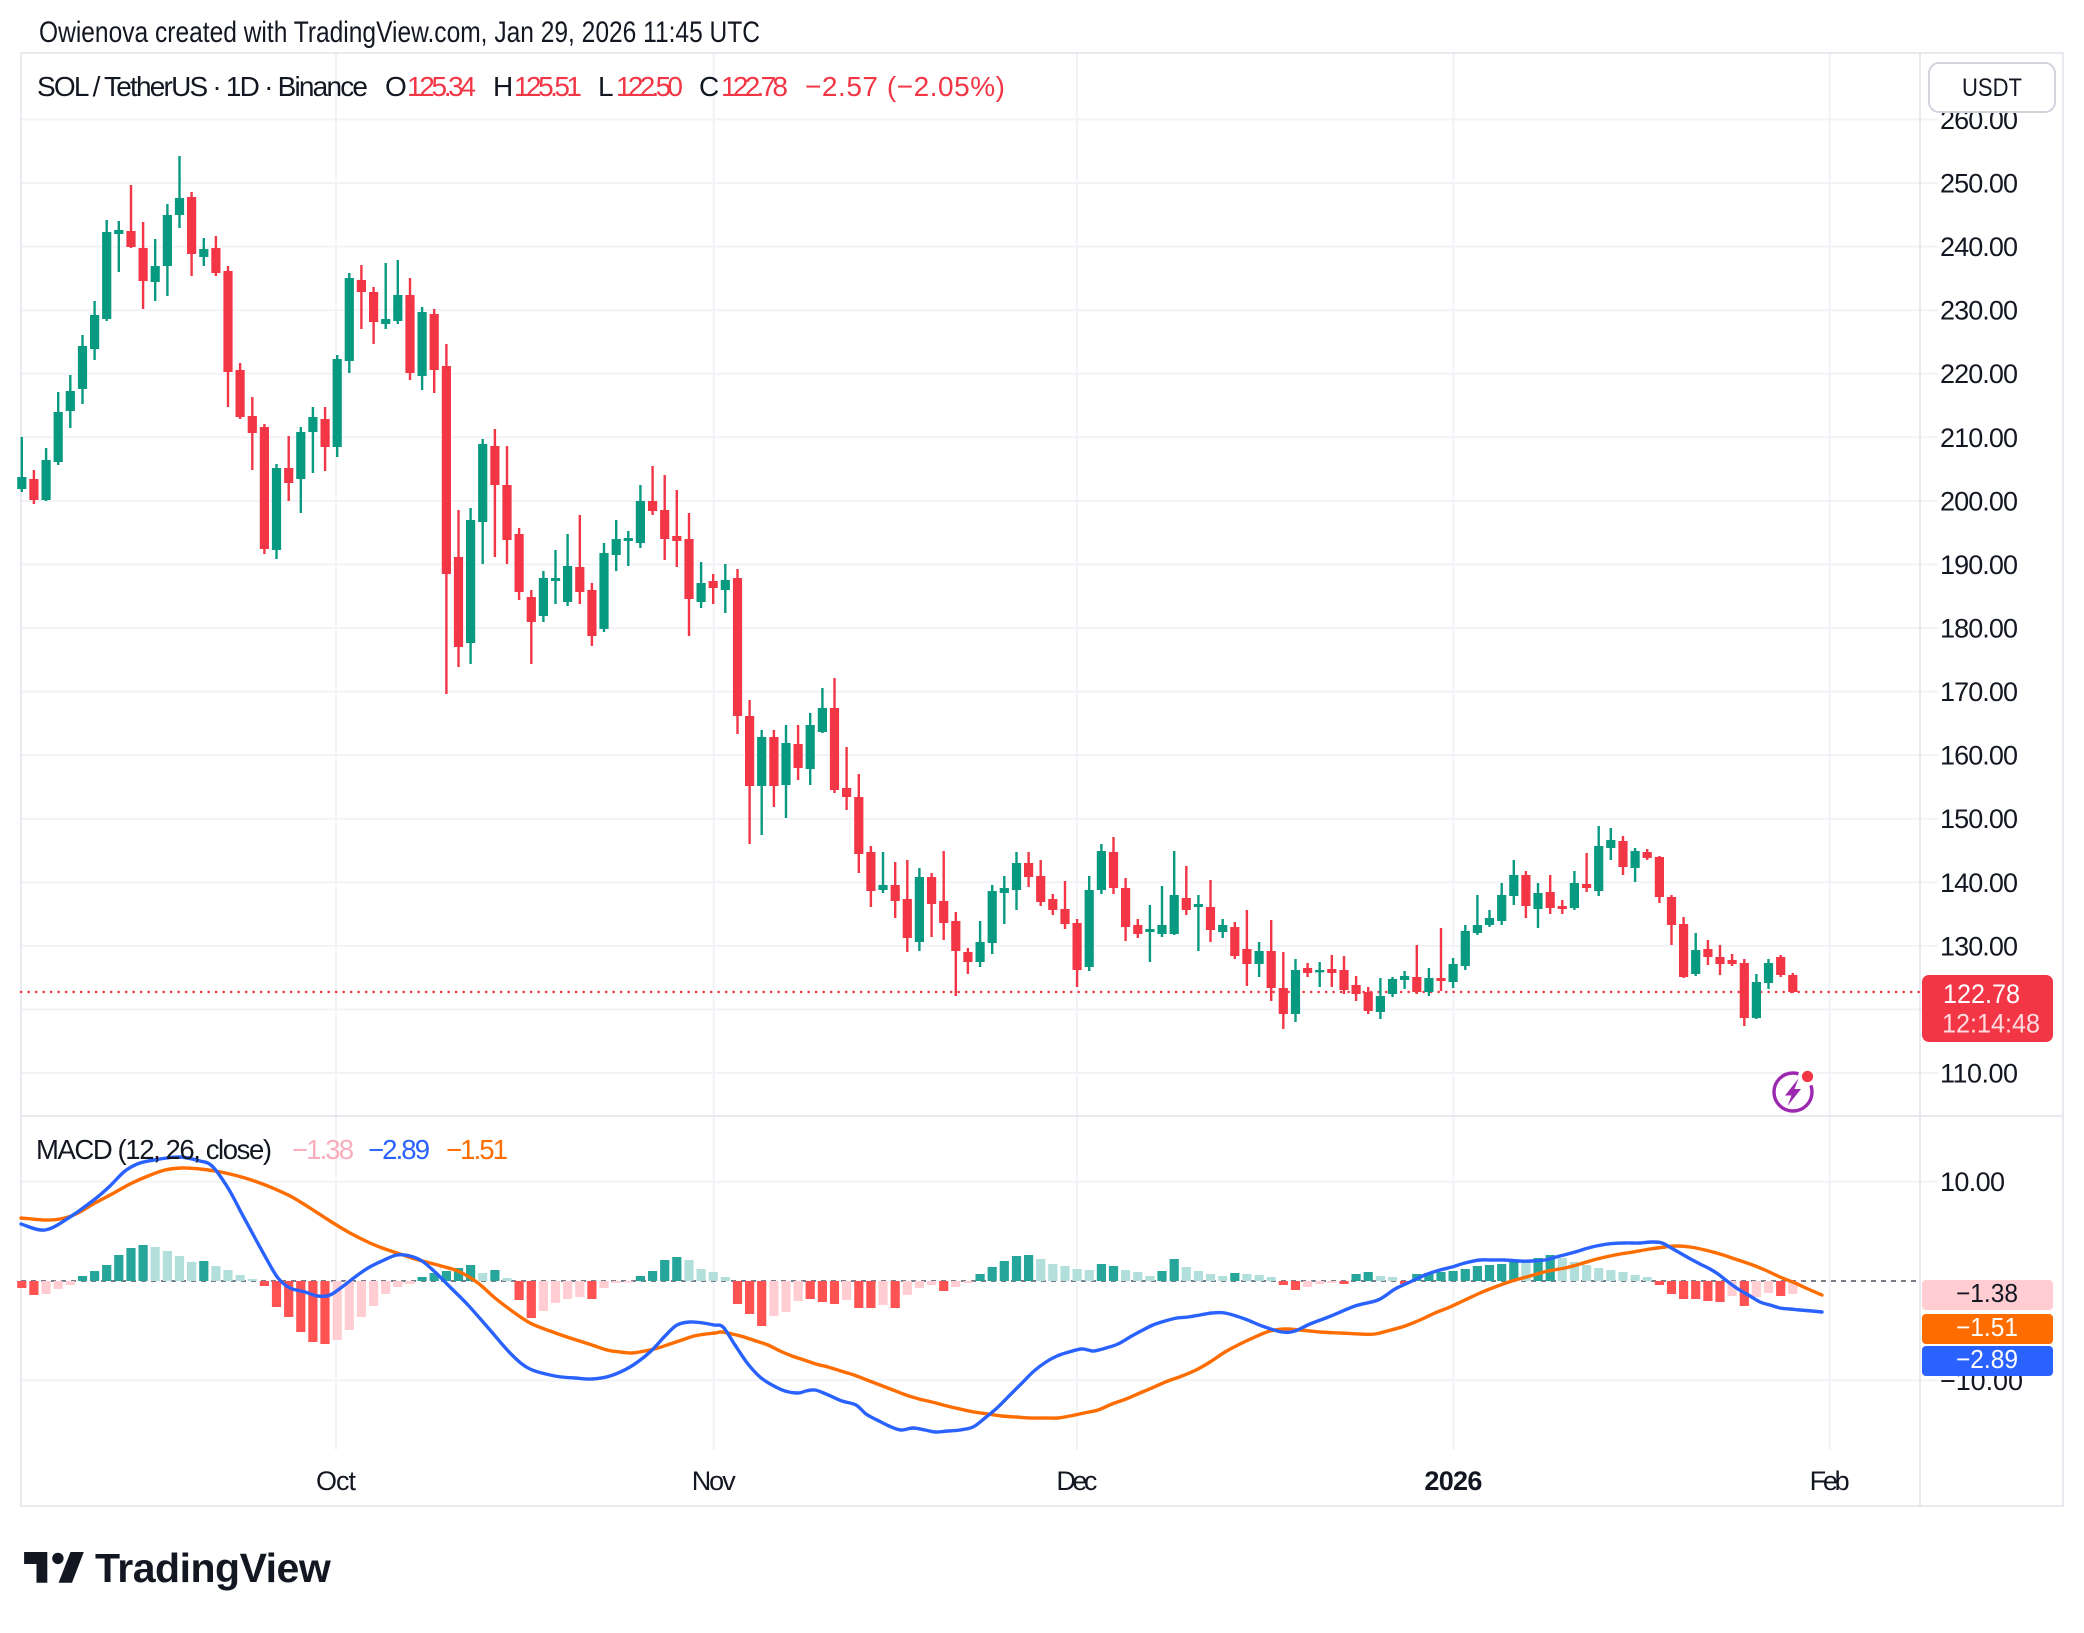 This screenshot has width=2084, height=1633. I want to click on svg-text:MACD (12, 26, close)−1.38−2.89: MACD (12, 26, close) −1.38 −2.89 −1.51, so click(272, 1149).